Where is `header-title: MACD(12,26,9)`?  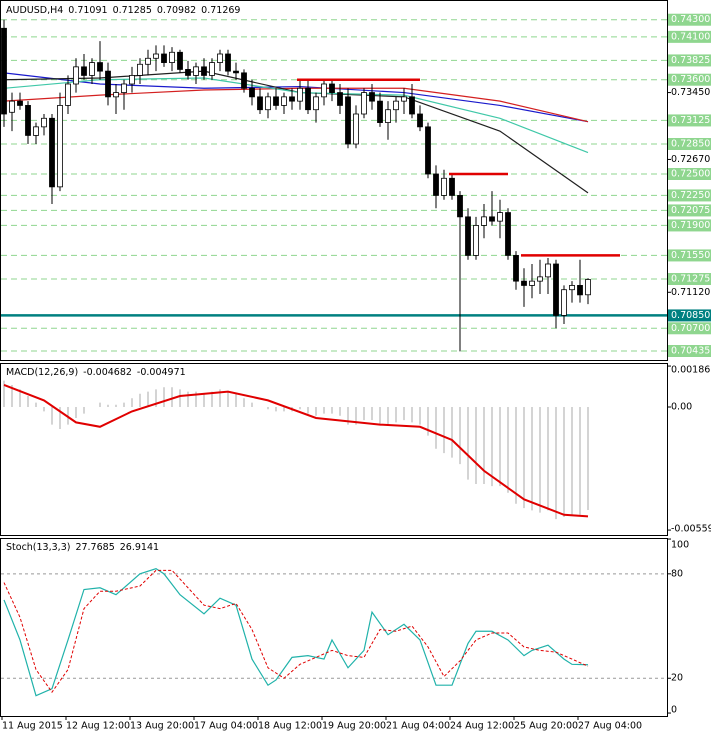 header-title: MACD(12,26,9) is located at coordinates (42, 372).